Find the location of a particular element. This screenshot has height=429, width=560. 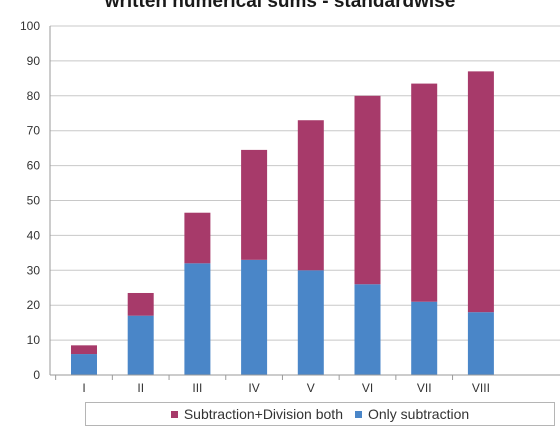

y-tick-label-70: 70 is located at coordinates (34, 131).